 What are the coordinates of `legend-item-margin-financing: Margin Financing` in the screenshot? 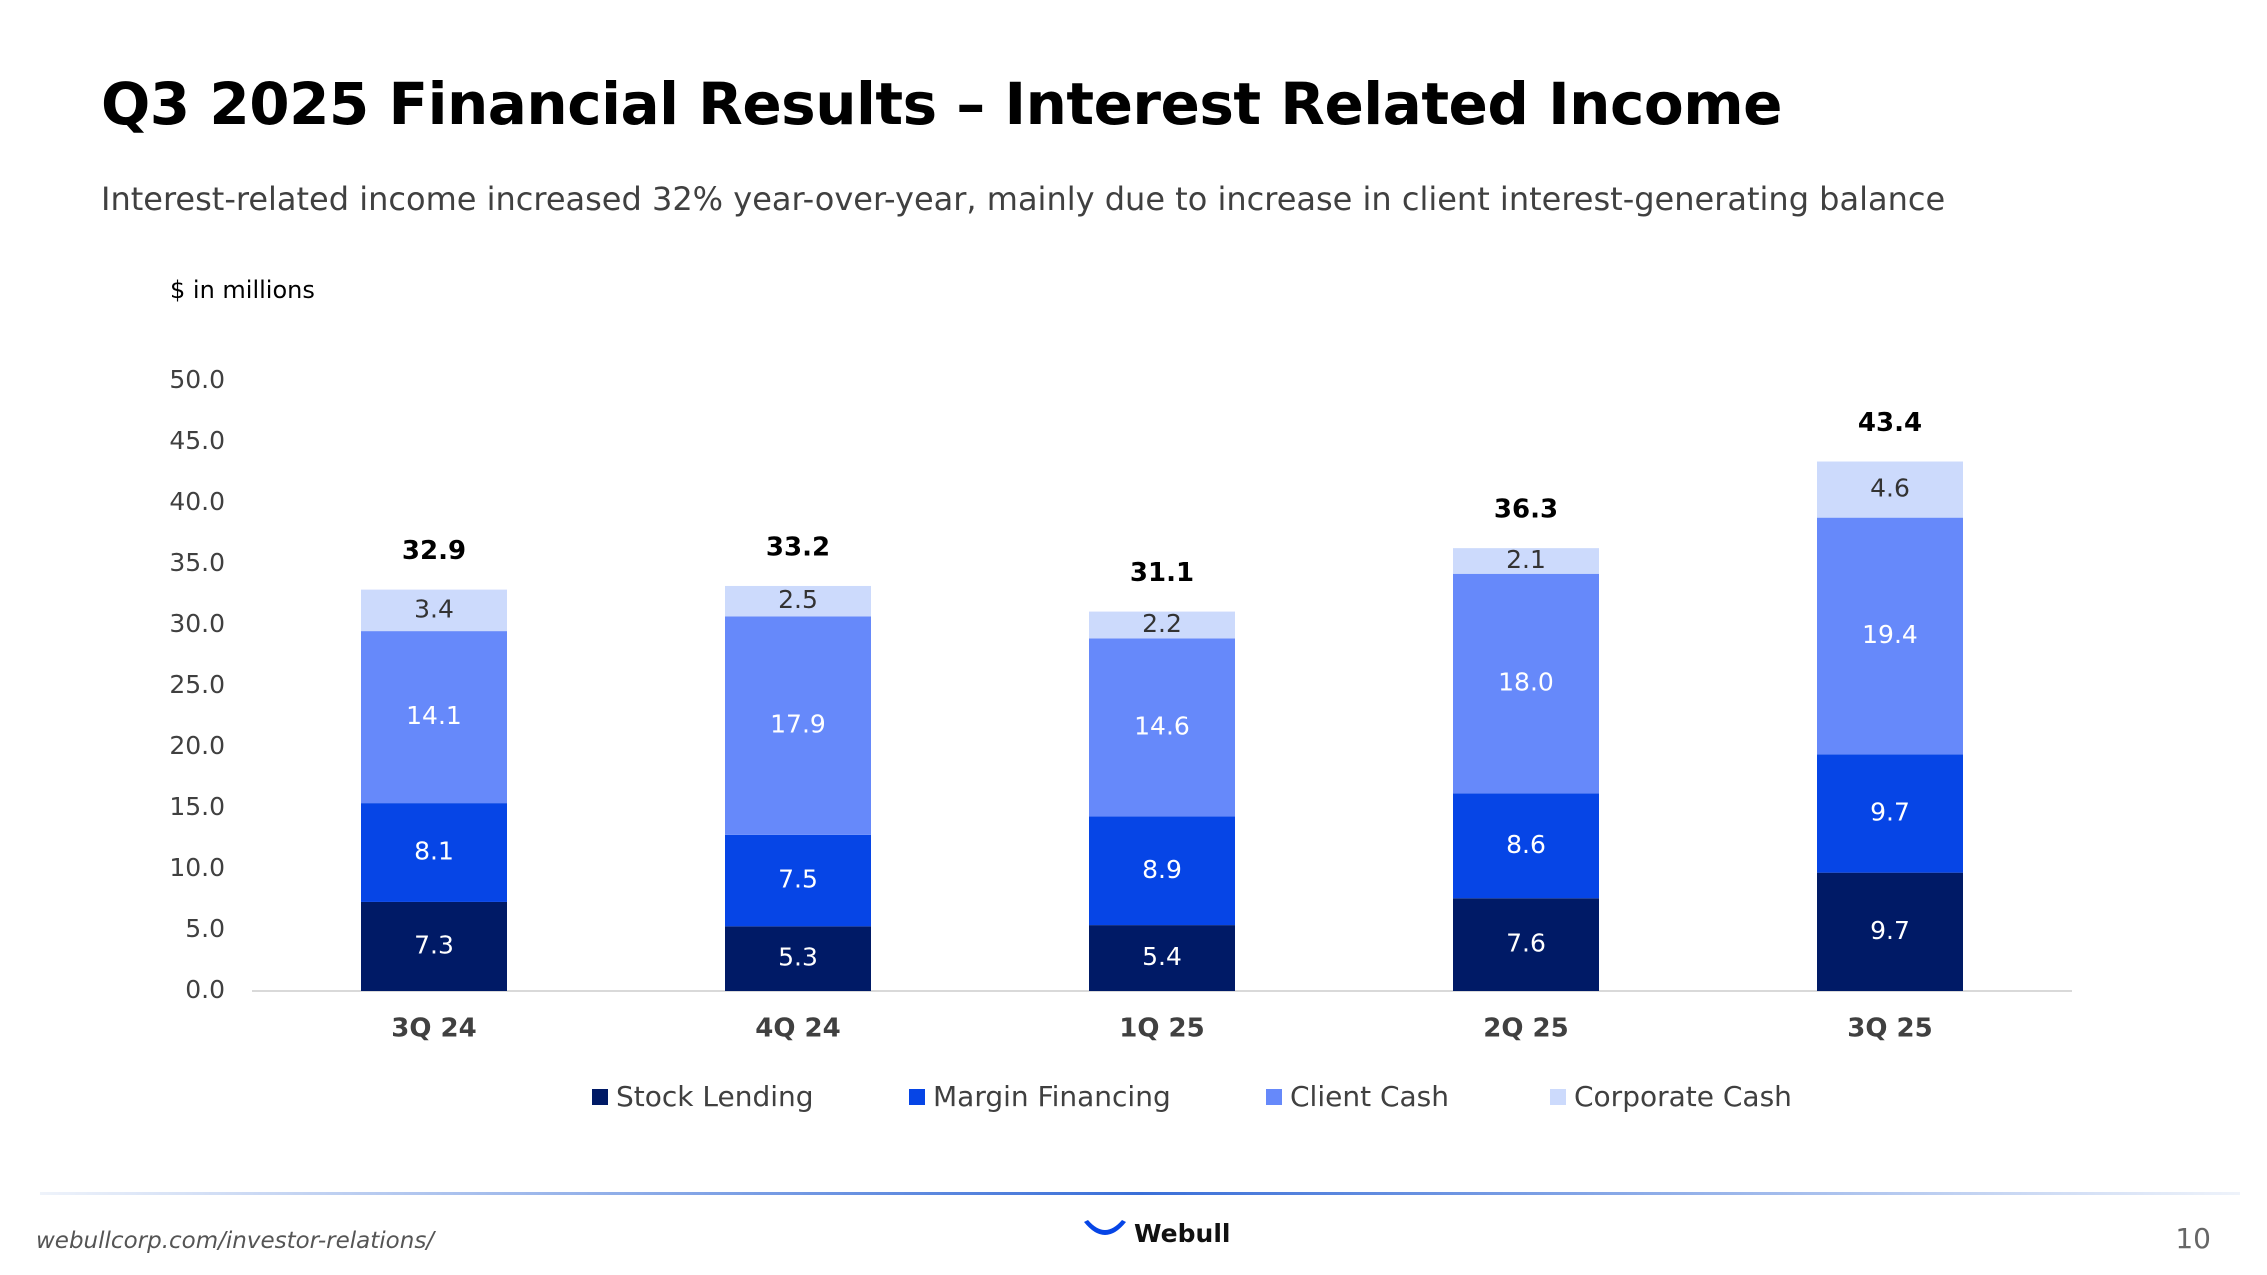 It's located at (1040, 1096).